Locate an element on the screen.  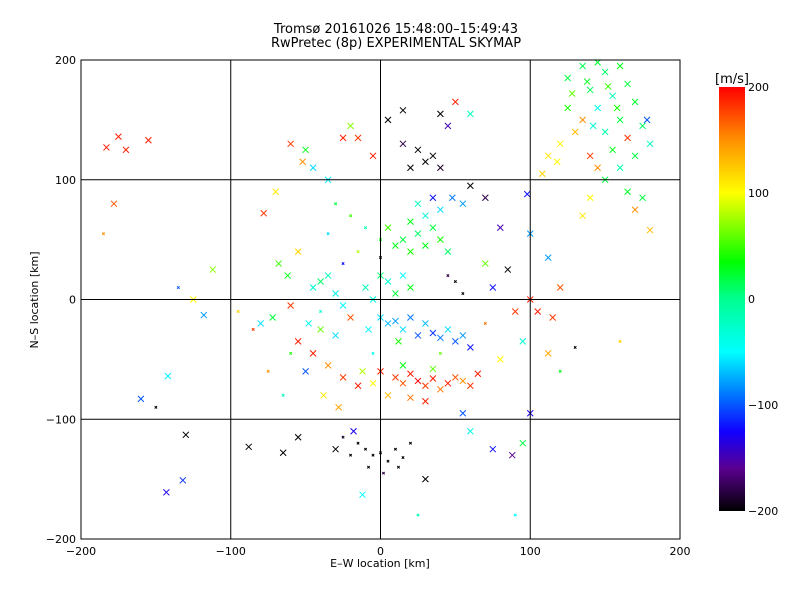
colorbar-tick-label: −100 is located at coordinates (763, 405).